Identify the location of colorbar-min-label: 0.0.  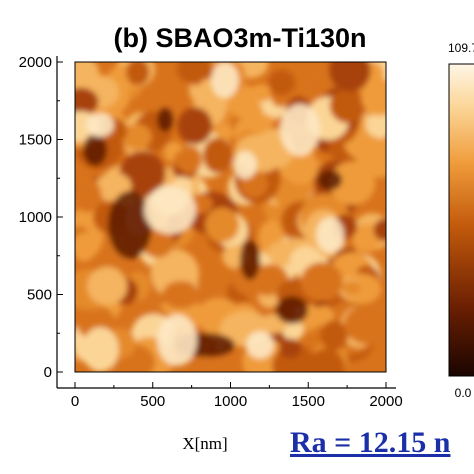
(463, 393).